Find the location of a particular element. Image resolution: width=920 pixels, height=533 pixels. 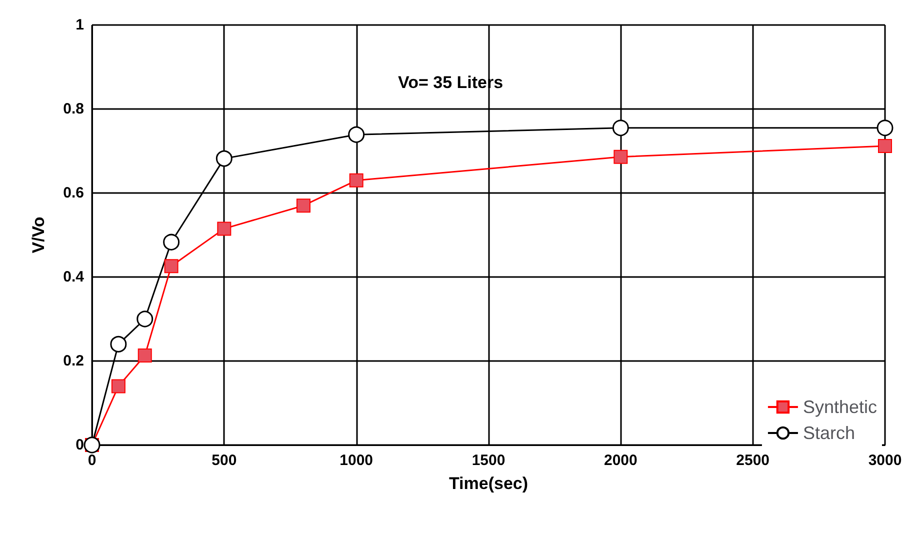

x-axis-title: Time(sec) is located at coordinates (488, 483).